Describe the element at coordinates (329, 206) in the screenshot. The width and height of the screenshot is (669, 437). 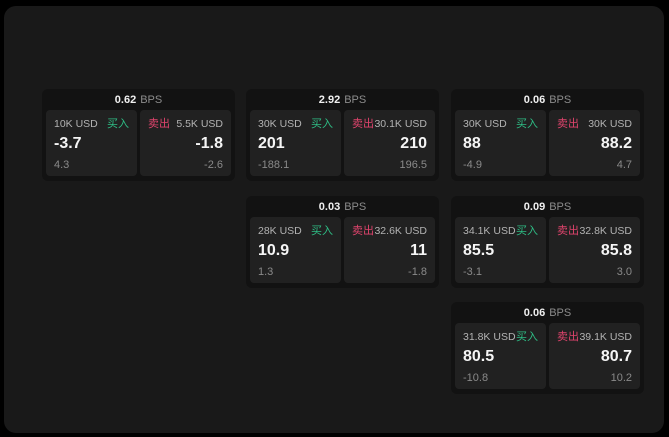
I see `bps-value: 0.03` at that location.